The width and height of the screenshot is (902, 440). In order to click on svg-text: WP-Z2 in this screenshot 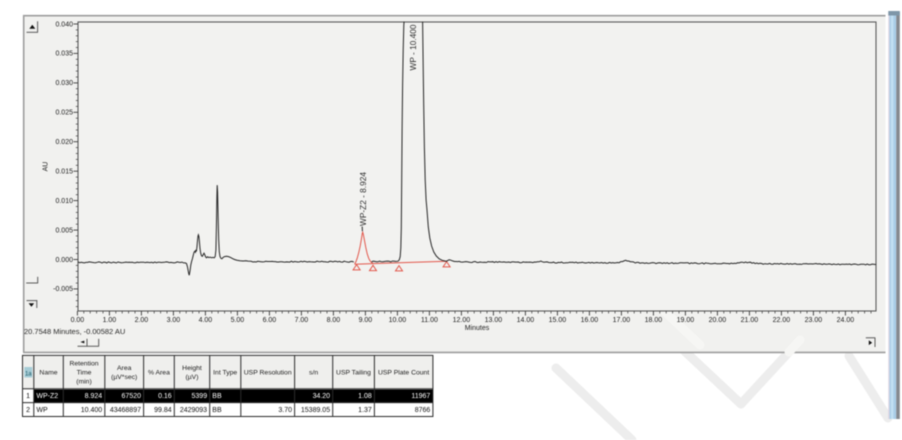, I will do `click(47, 396)`.